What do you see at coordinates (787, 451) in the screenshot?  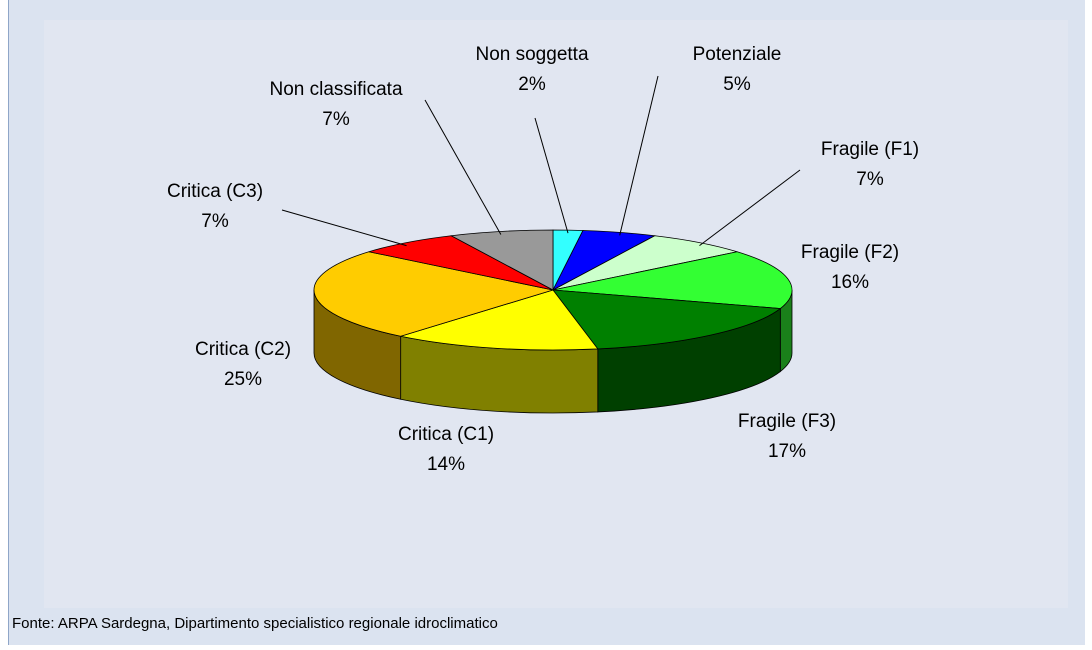 I see `slice-value-label: 17%` at bounding box center [787, 451].